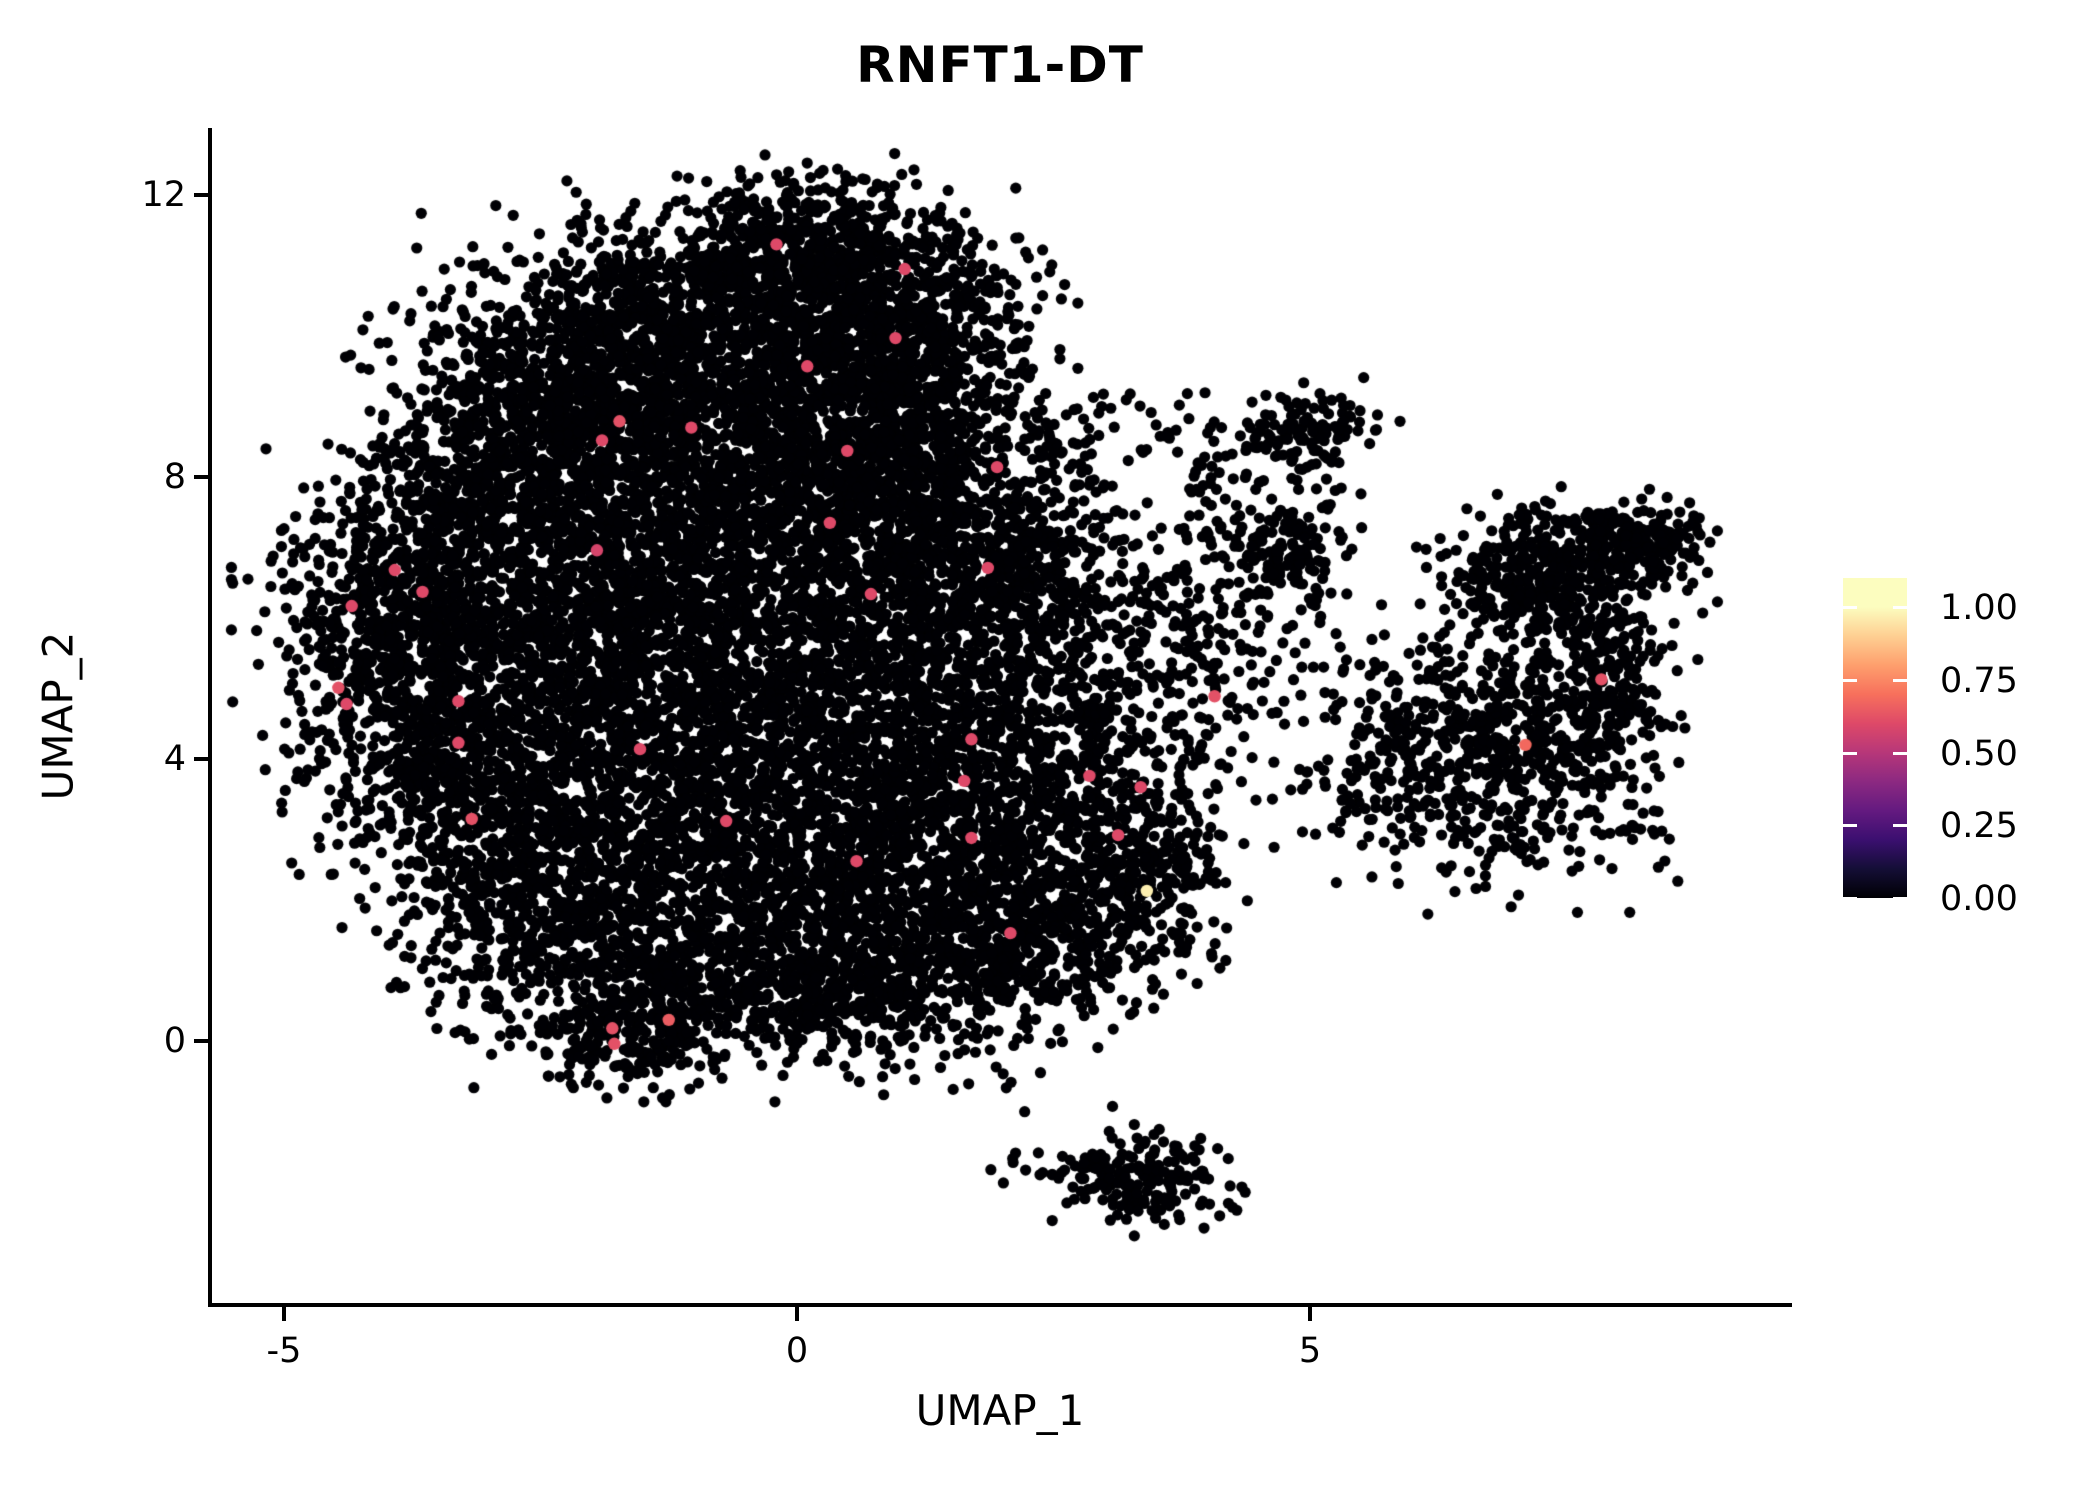 Image resolution: width=2100 pixels, height=1500 pixels. I want to click on y-axis-title: UMAP_2, so click(58, 716).